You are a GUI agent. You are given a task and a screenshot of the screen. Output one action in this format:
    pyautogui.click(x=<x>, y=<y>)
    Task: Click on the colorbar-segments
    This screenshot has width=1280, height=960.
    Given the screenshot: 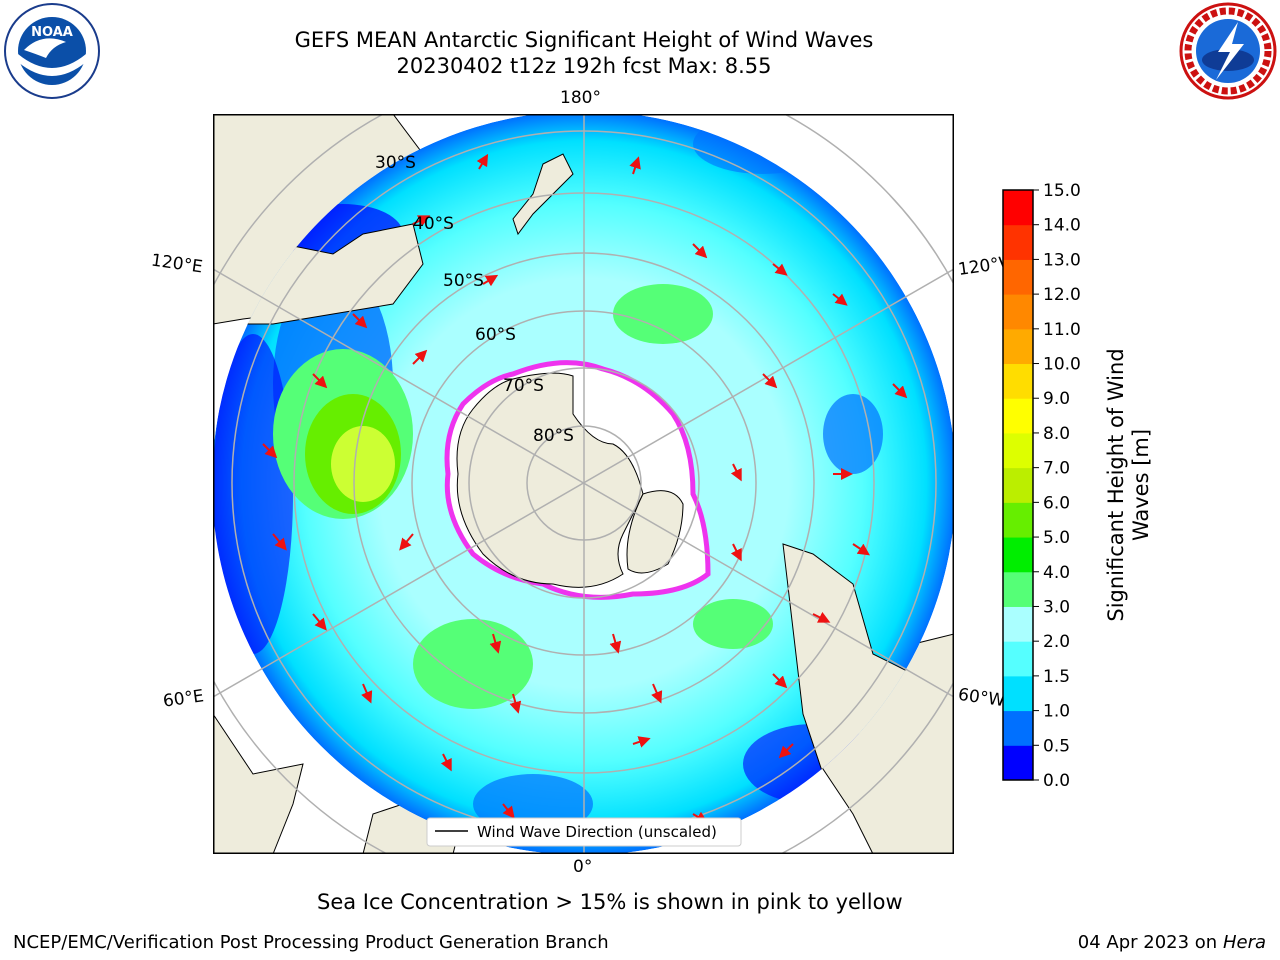 What is the action you would take?
    pyautogui.click(x=1018, y=485)
    